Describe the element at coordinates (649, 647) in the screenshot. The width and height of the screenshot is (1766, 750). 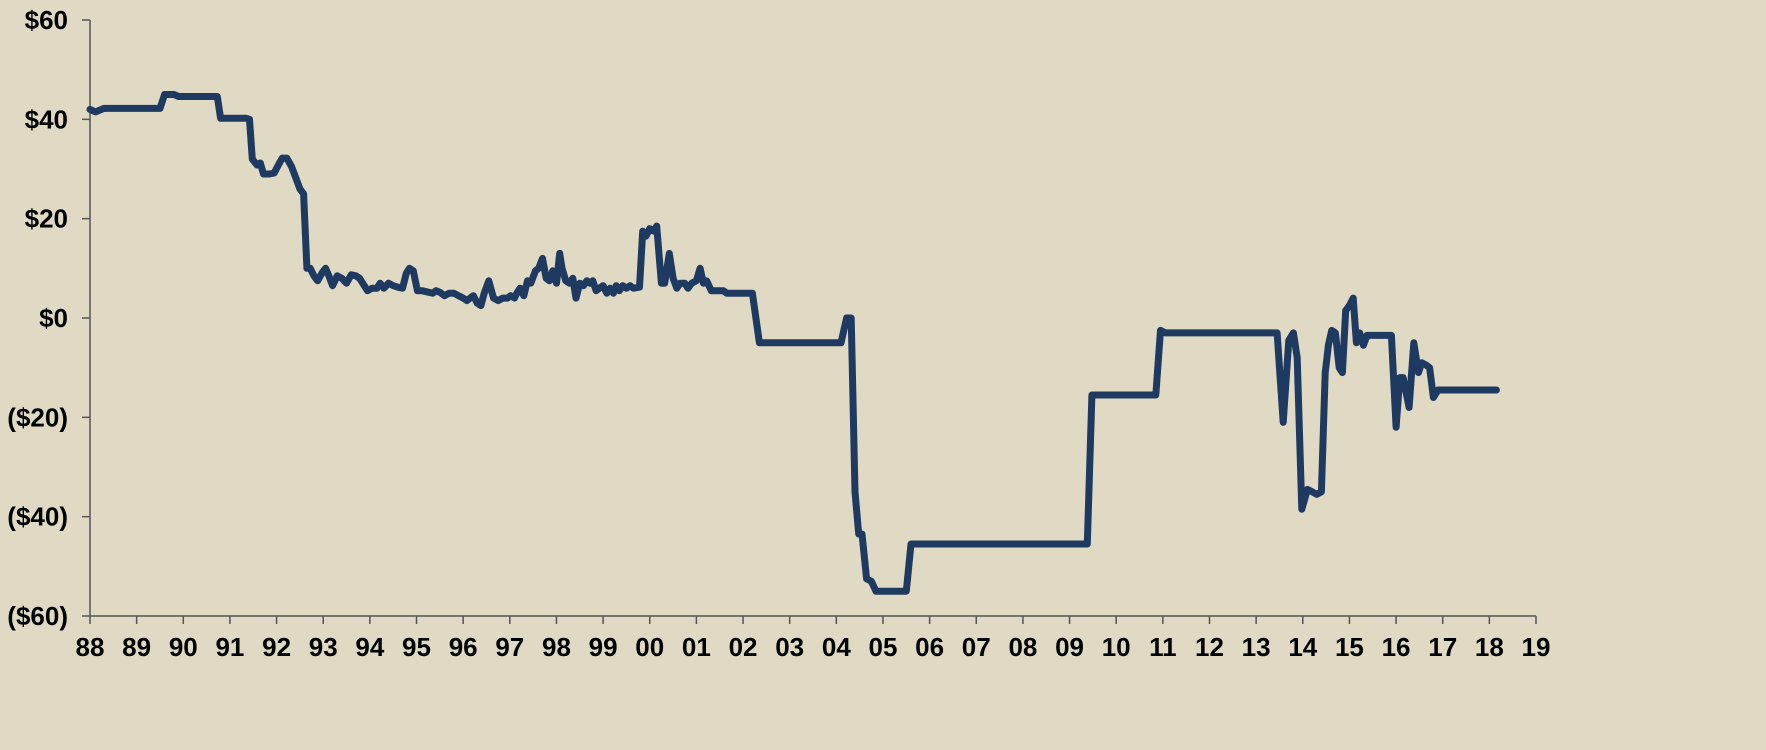
I see `x-tick-label: 00` at that location.